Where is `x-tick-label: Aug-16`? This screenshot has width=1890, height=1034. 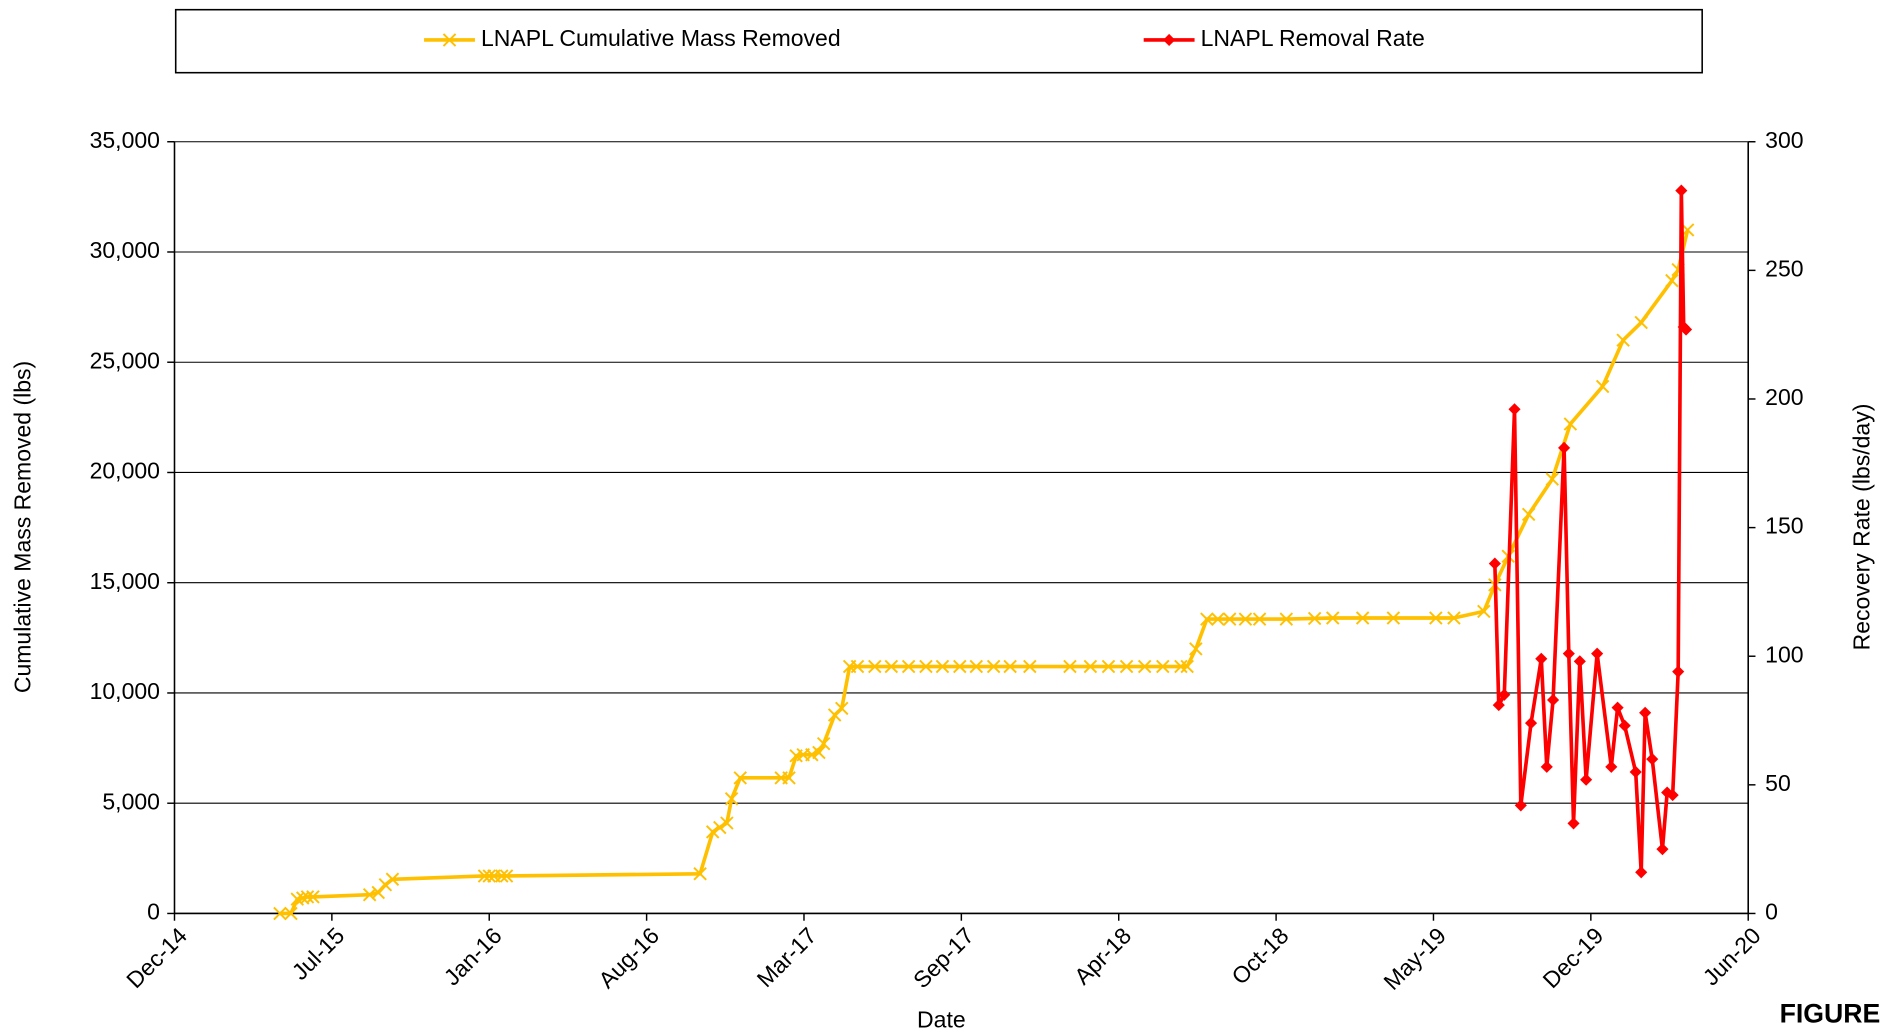
x-tick-label: Aug-16 is located at coordinates (628, 957).